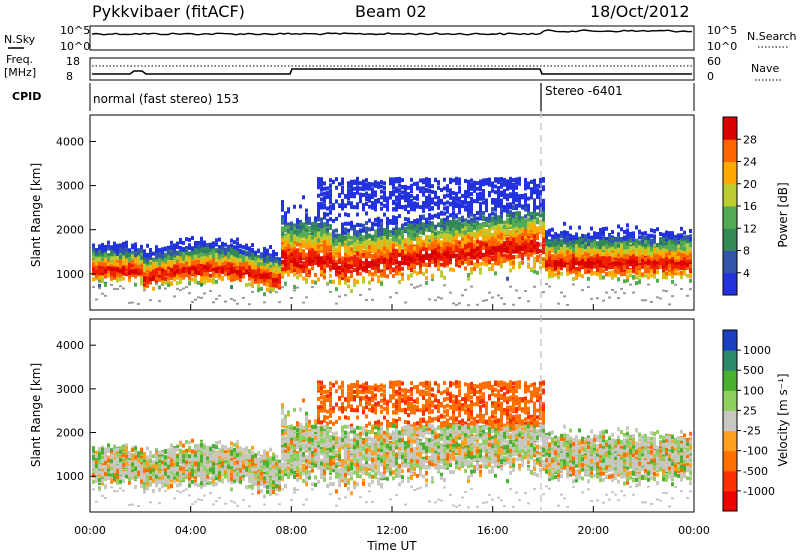  I want to click on freq-label-line2: [MHz], so click(20, 72).